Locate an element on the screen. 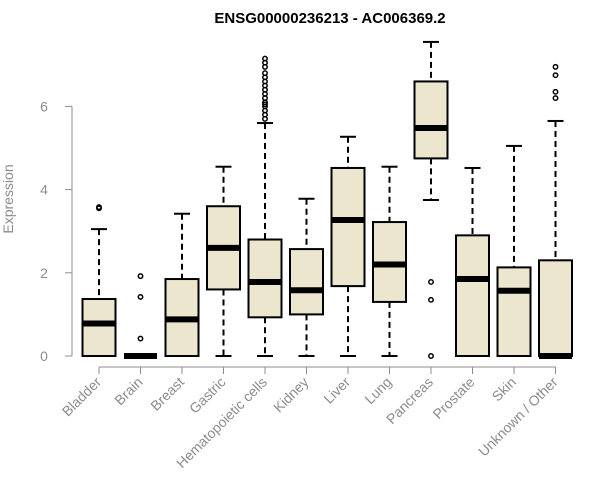 The image size is (600, 500). box-unknown-other is located at coordinates (555, 211).